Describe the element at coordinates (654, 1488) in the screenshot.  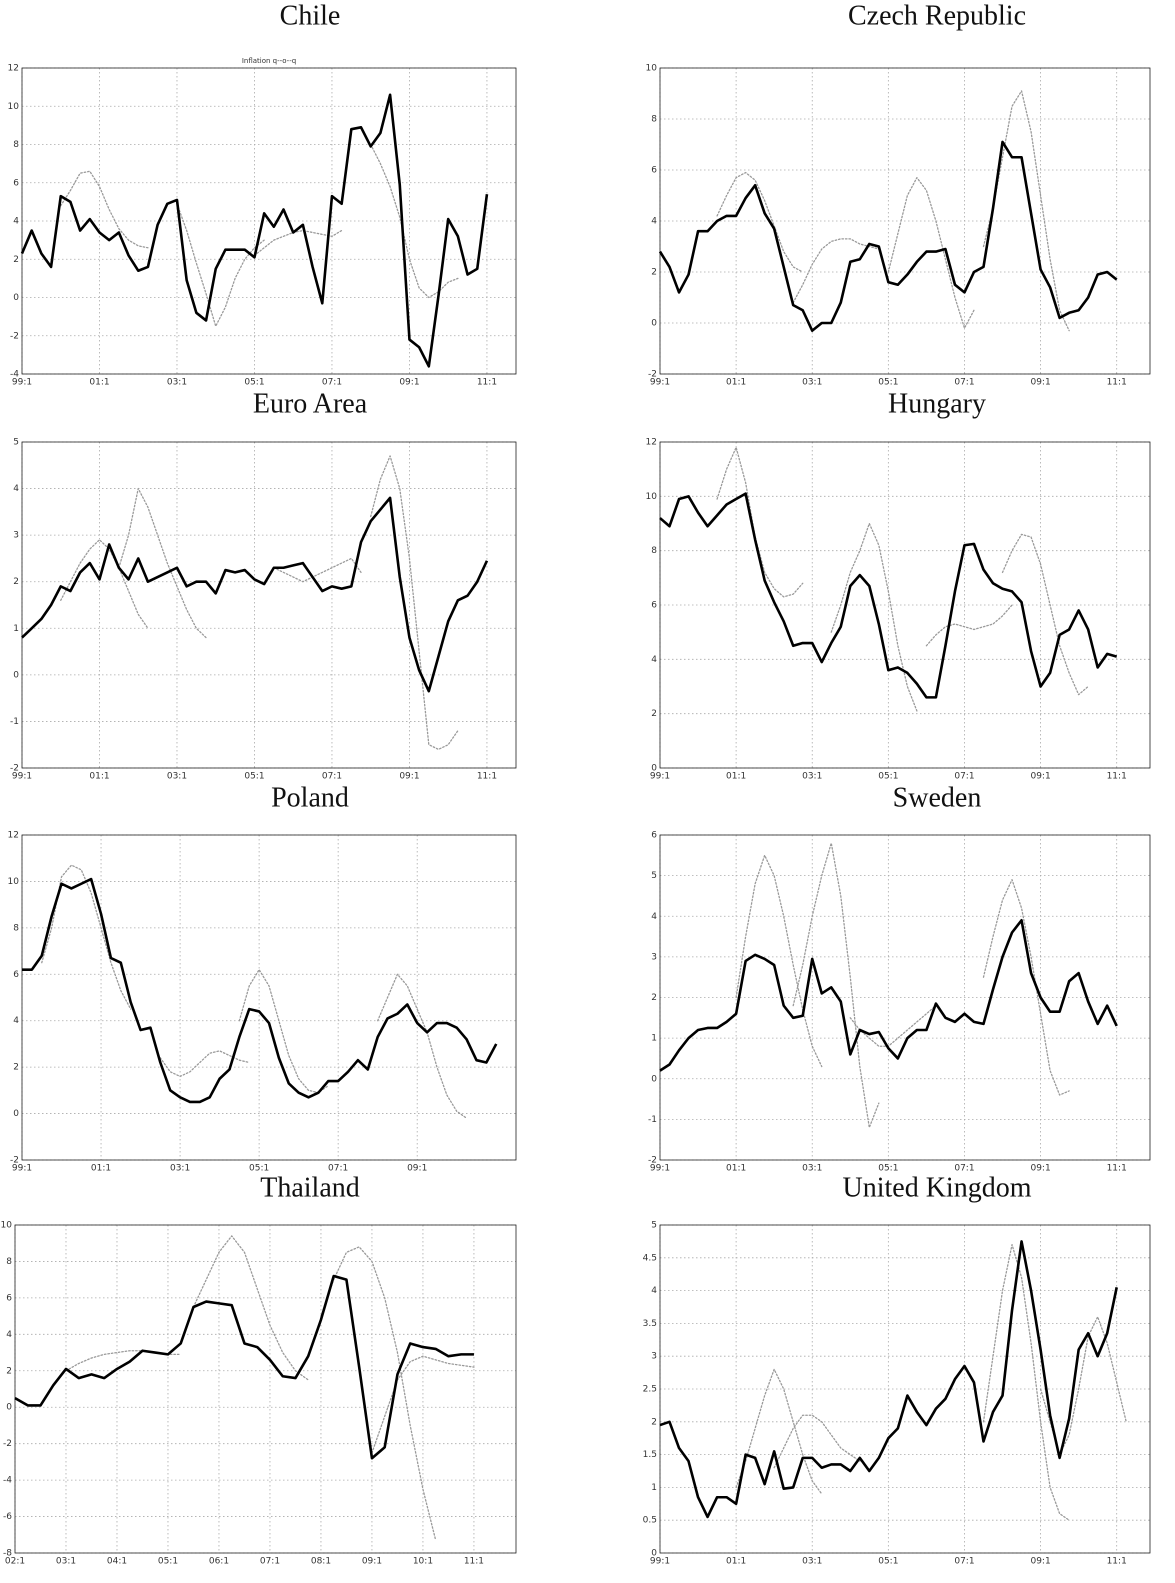
I see `y-tick-label: 1` at that location.